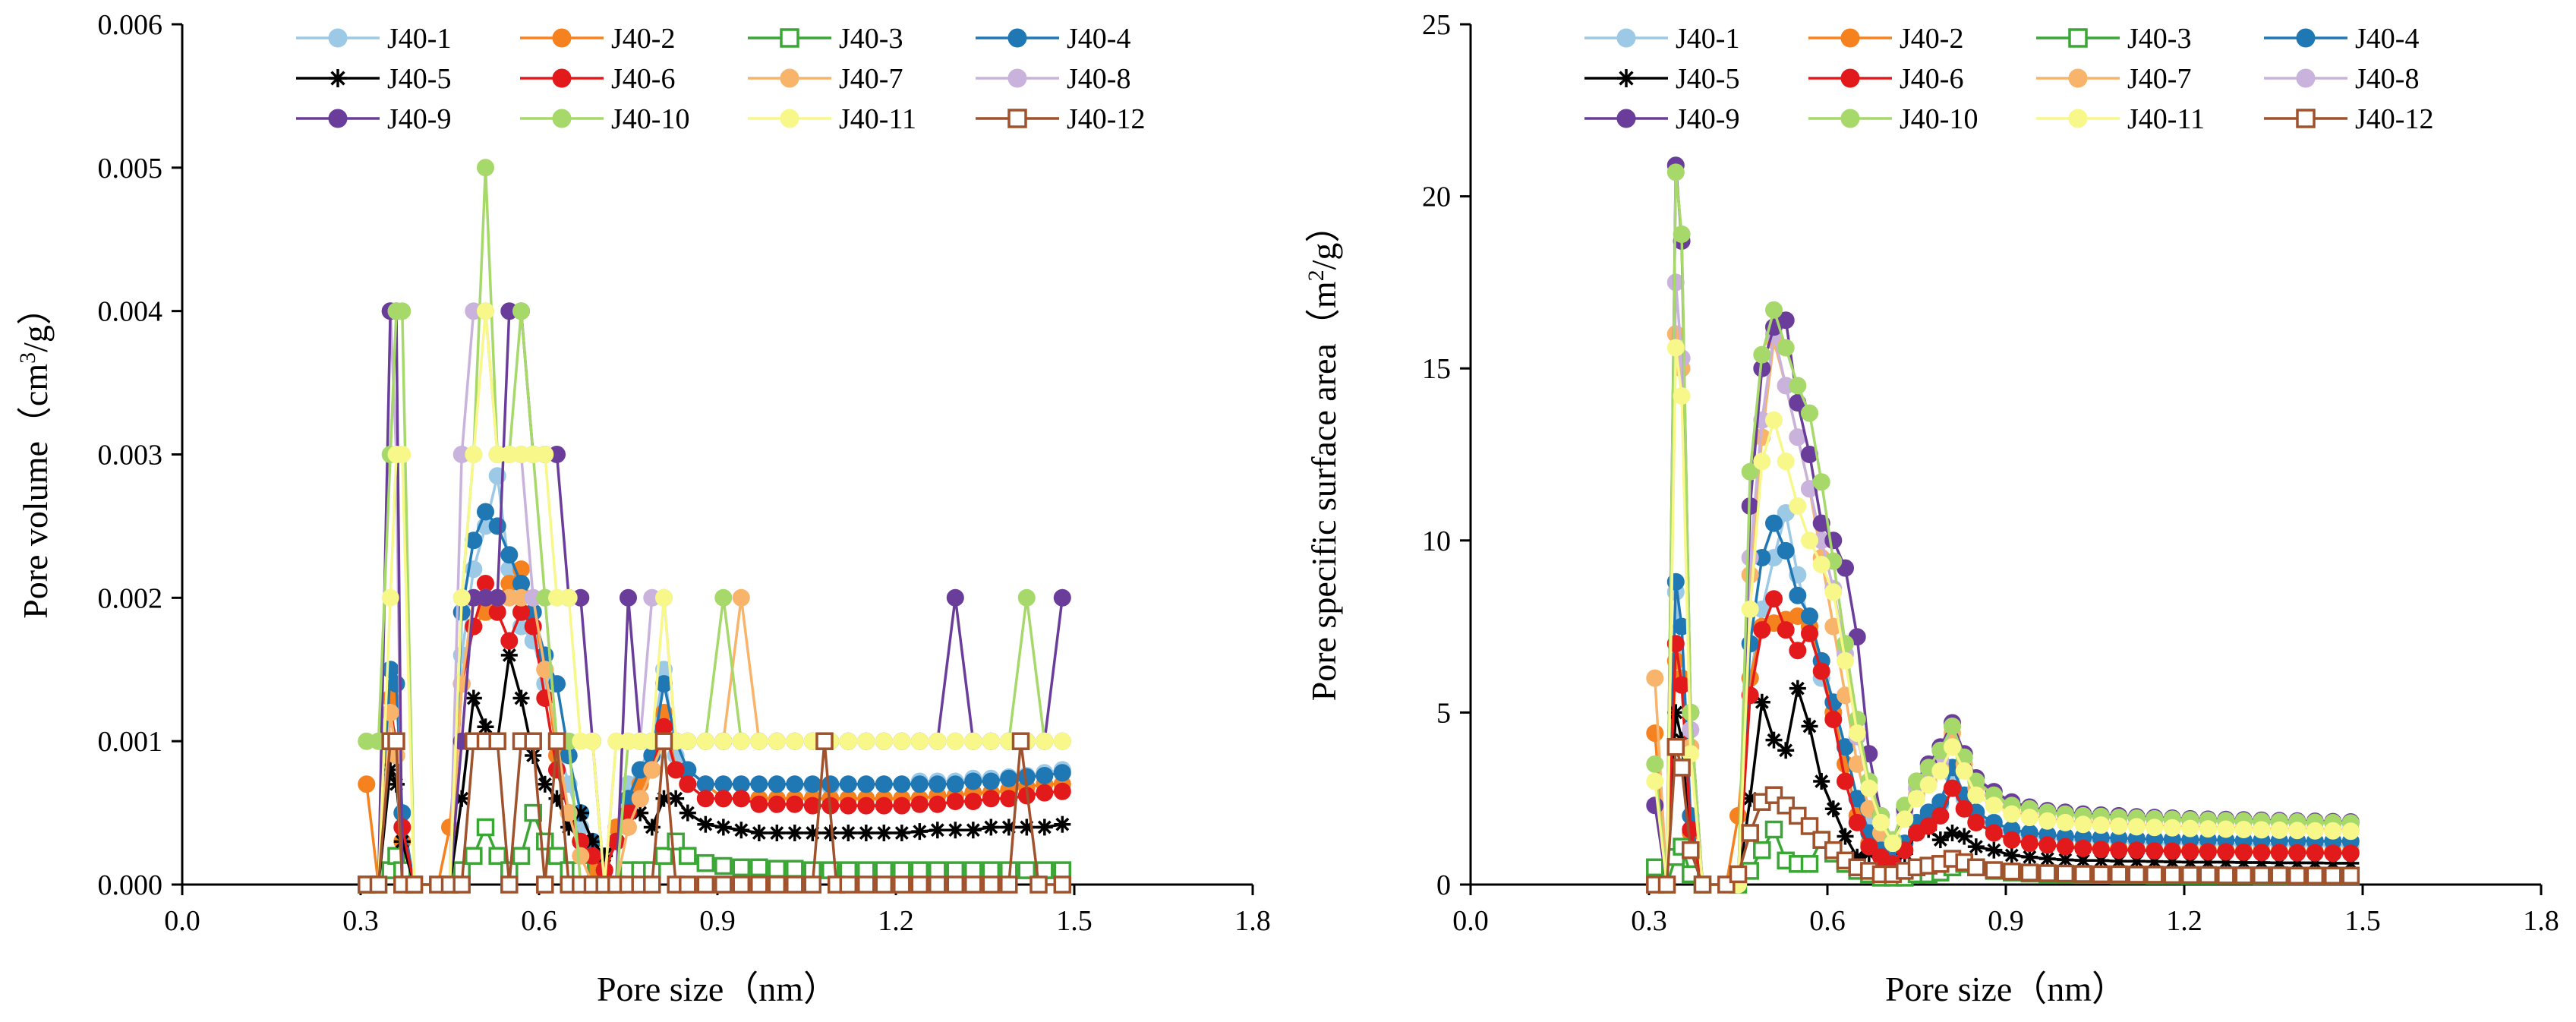  What do you see at coordinates (373, 79) in the screenshot?
I see `legend-item: J40-5` at bounding box center [373, 79].